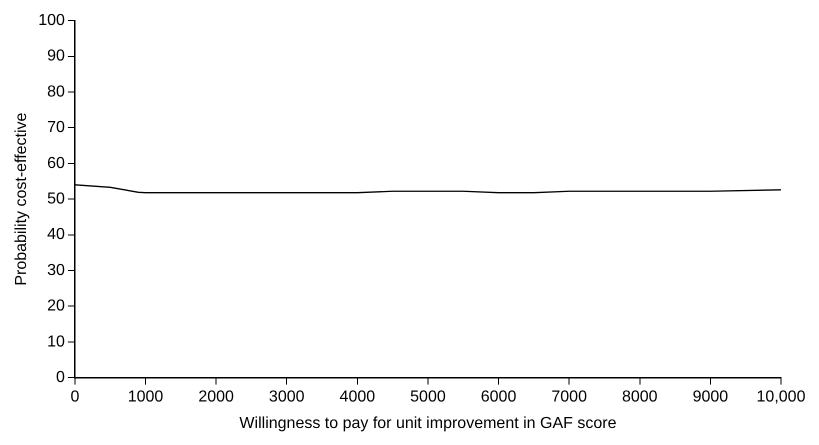 The height and width of the screenshot is (445, 819). Describe the element at coordinates (75, 397) in the screenshot. I see `x-tick-label: 0` at that location.